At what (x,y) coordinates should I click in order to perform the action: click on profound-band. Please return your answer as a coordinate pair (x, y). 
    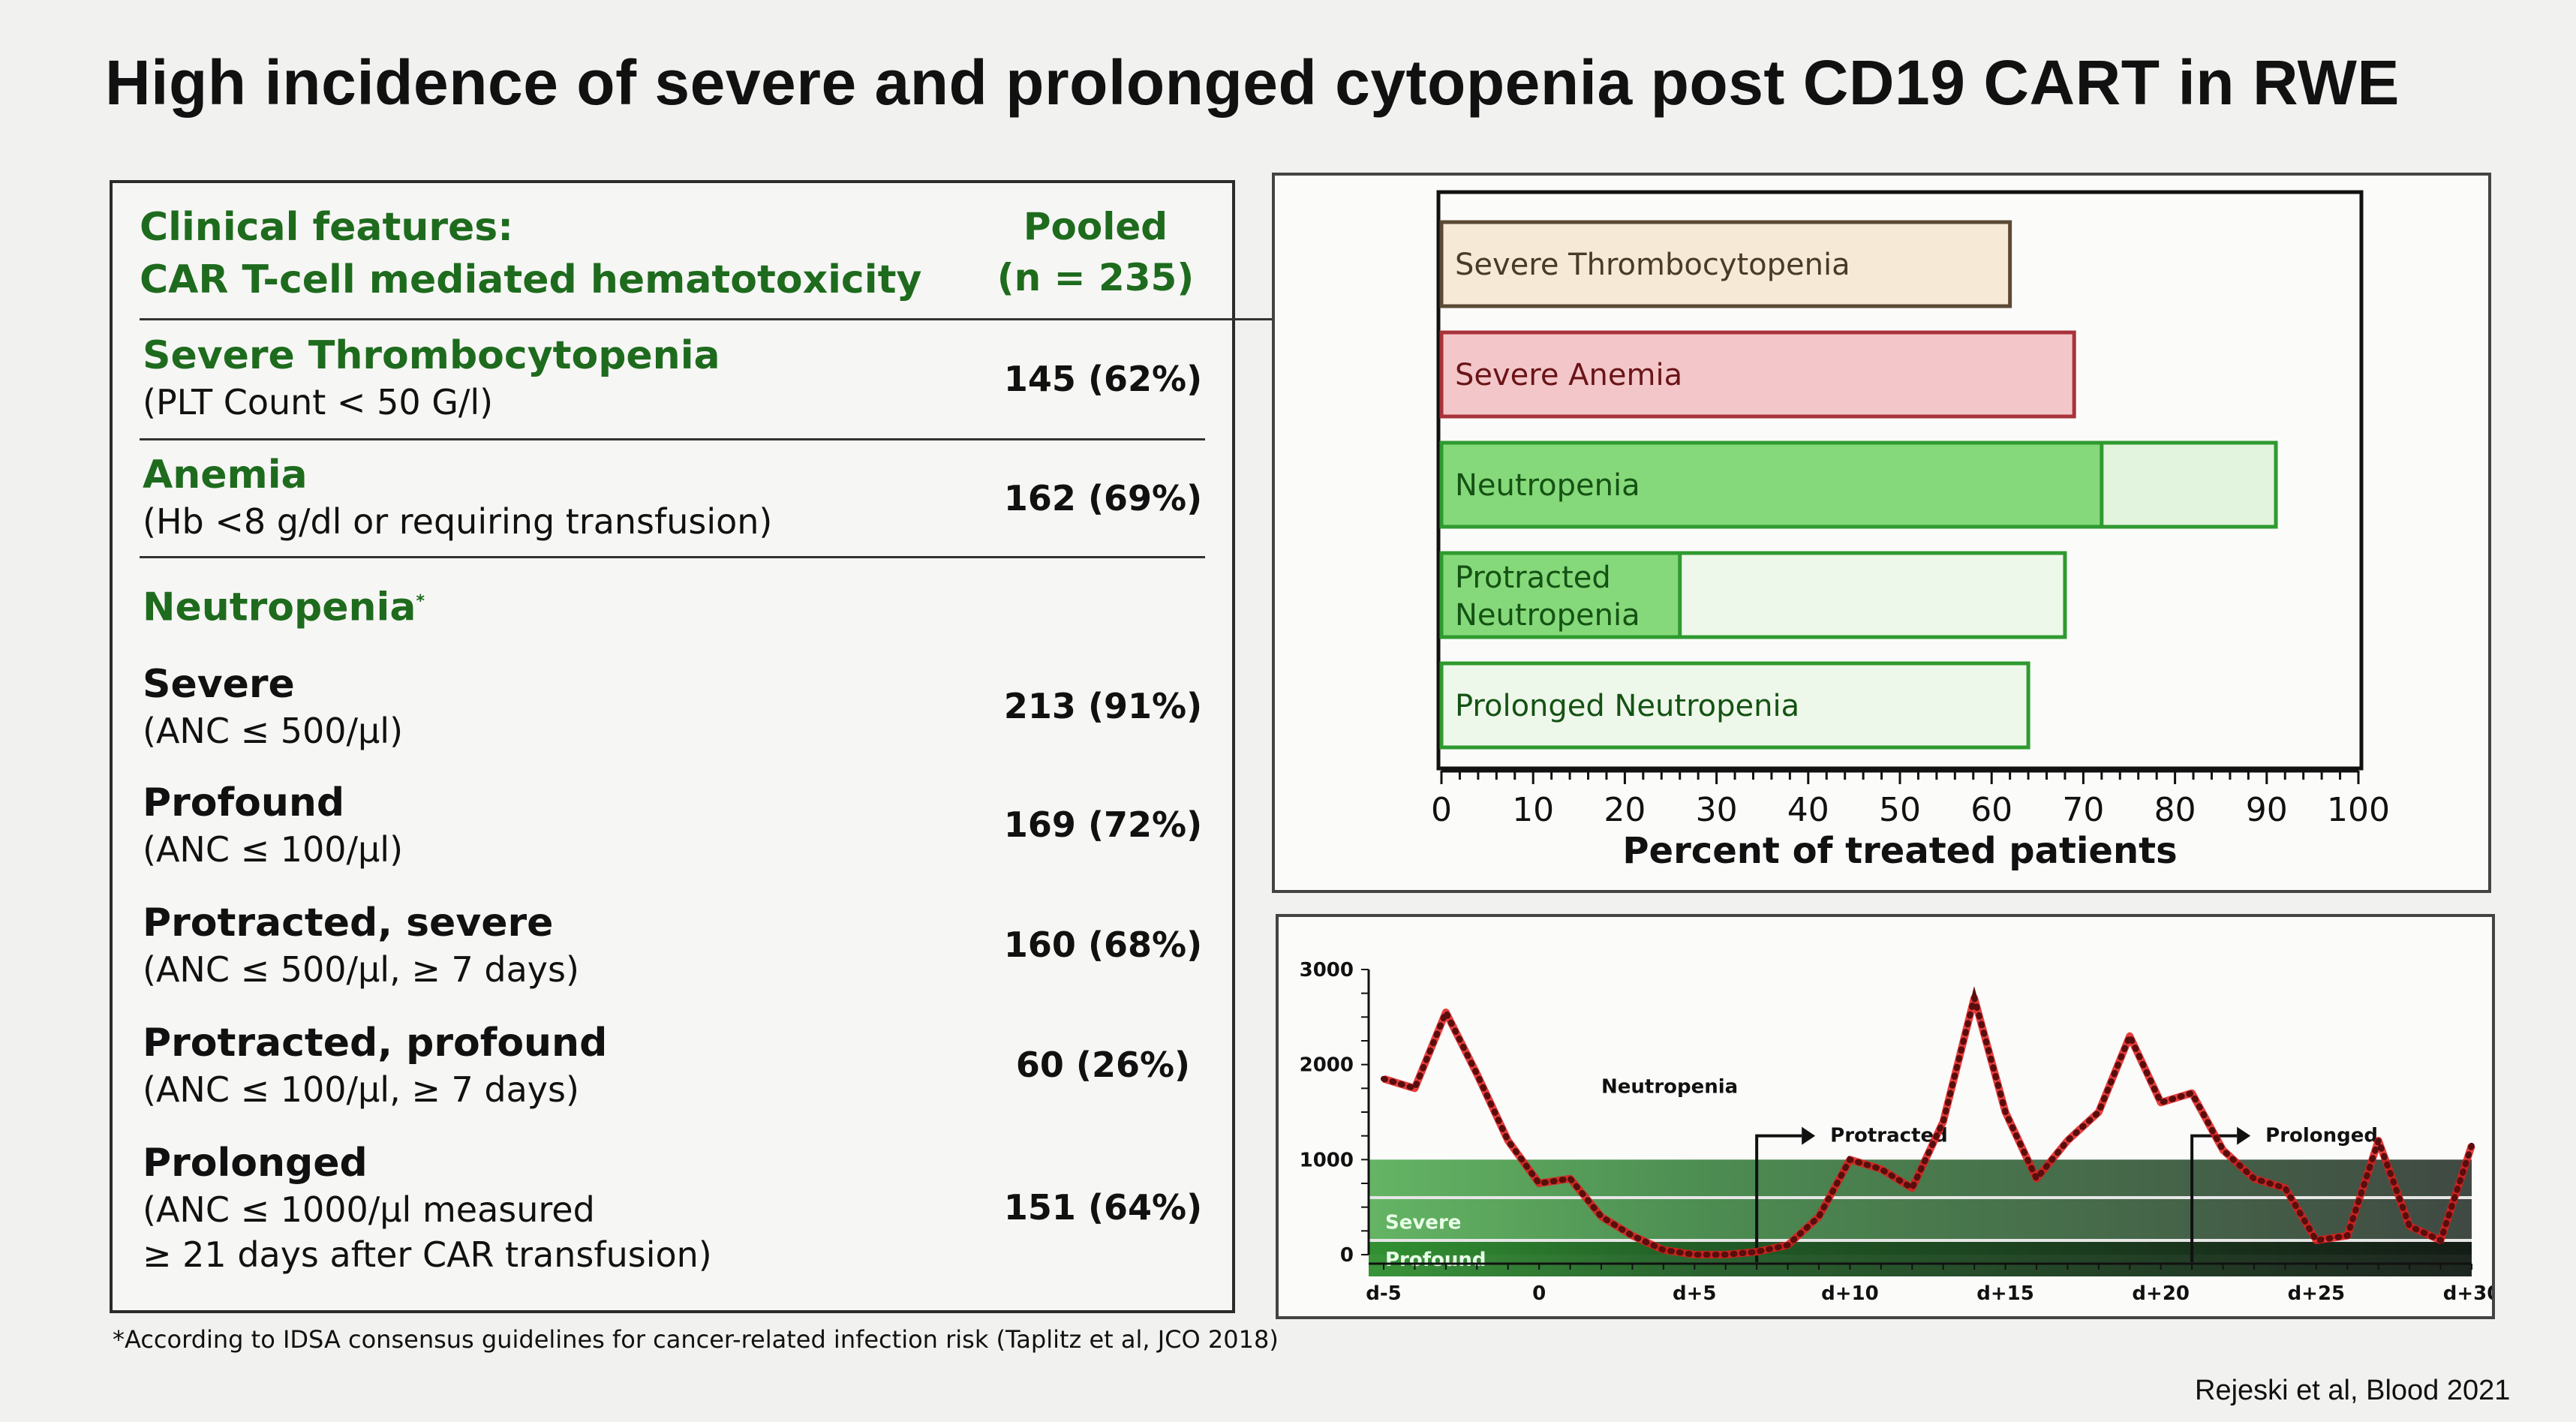
    Looking at the image, I should click on (1920, 1258).